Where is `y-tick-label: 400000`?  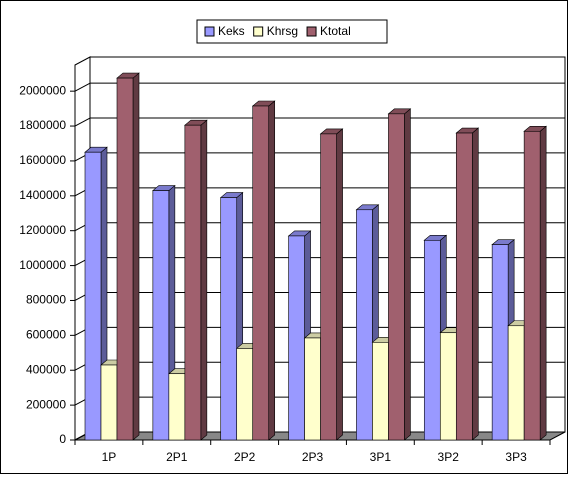 y-tick-label: 400000 is located at coordinates (46, 369).